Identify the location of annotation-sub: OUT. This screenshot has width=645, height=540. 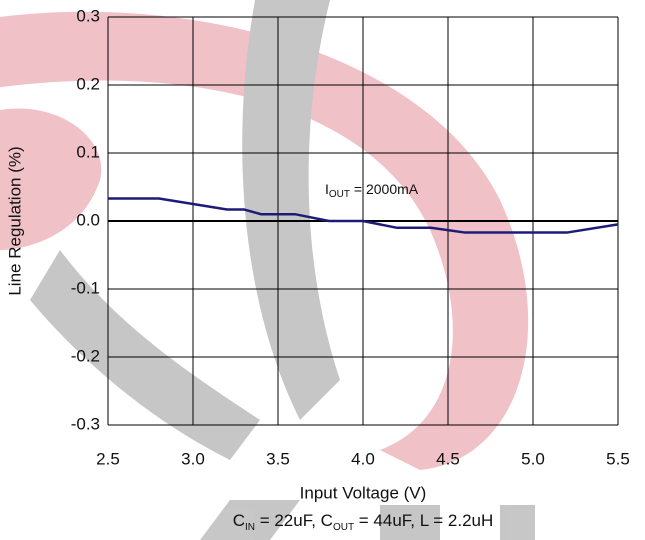
(339, 194).